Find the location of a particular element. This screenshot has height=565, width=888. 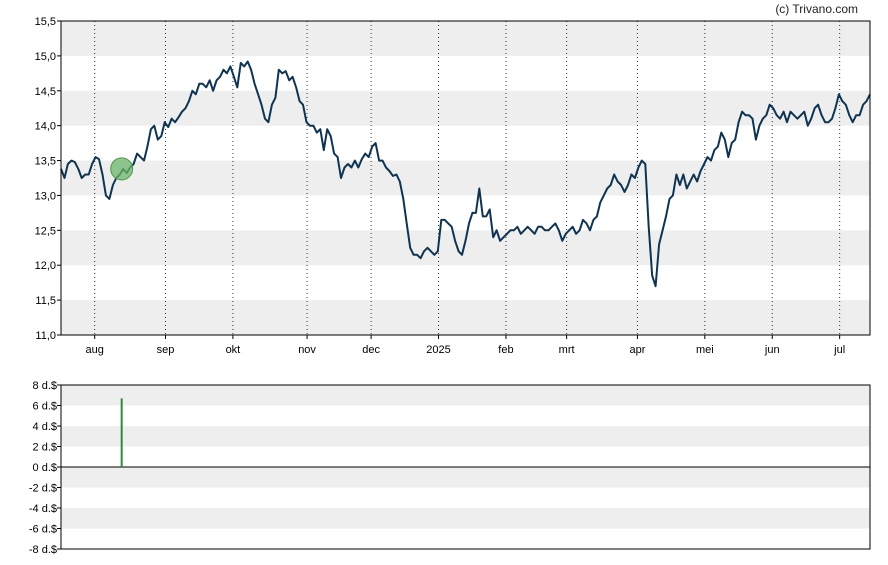

price-x-axis: aug sep okt nov dec 2025 feb mrt apr mei jun jul is located at coordinates (465, 345).